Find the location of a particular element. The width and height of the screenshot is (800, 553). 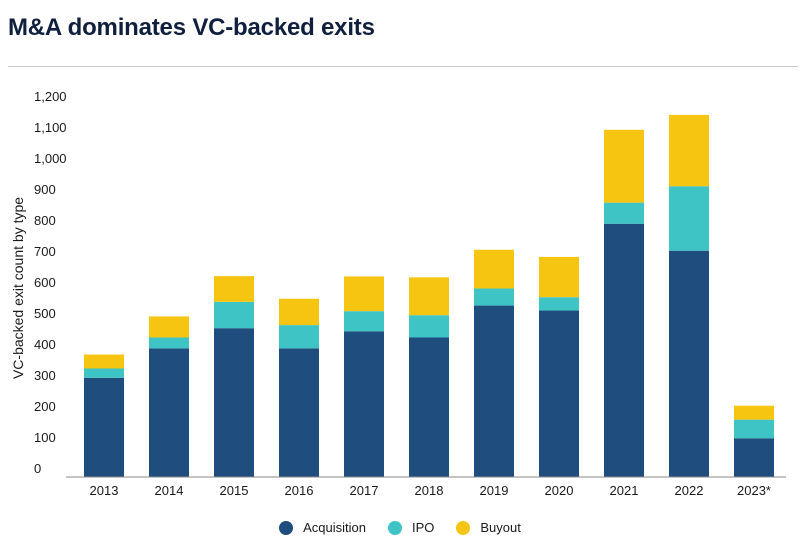

y-tick-label: 1,100 is located at coordinates (50, 127).